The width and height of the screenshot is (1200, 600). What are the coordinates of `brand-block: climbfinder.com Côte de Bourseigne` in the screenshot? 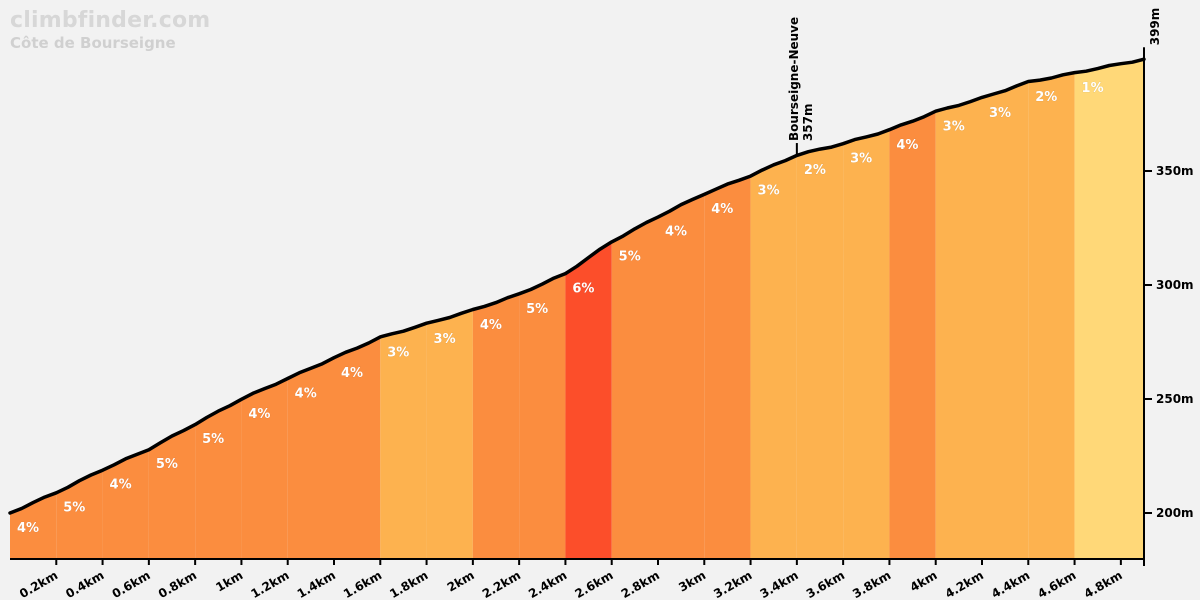 It's located at (110, 30).